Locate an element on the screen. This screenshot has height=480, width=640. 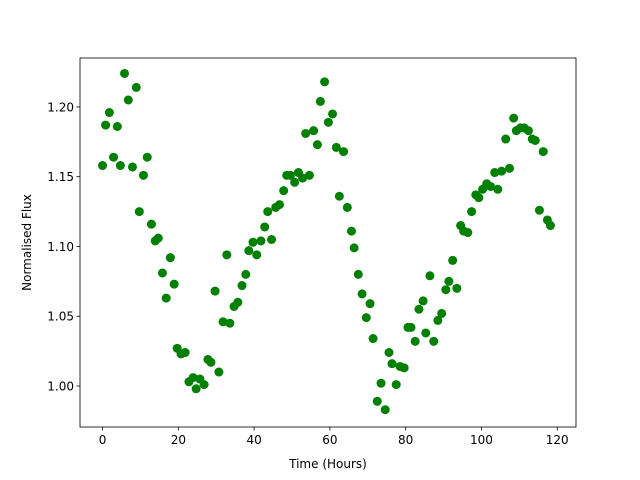
x-tick-label: 0 is located at coordinates (103, 440).